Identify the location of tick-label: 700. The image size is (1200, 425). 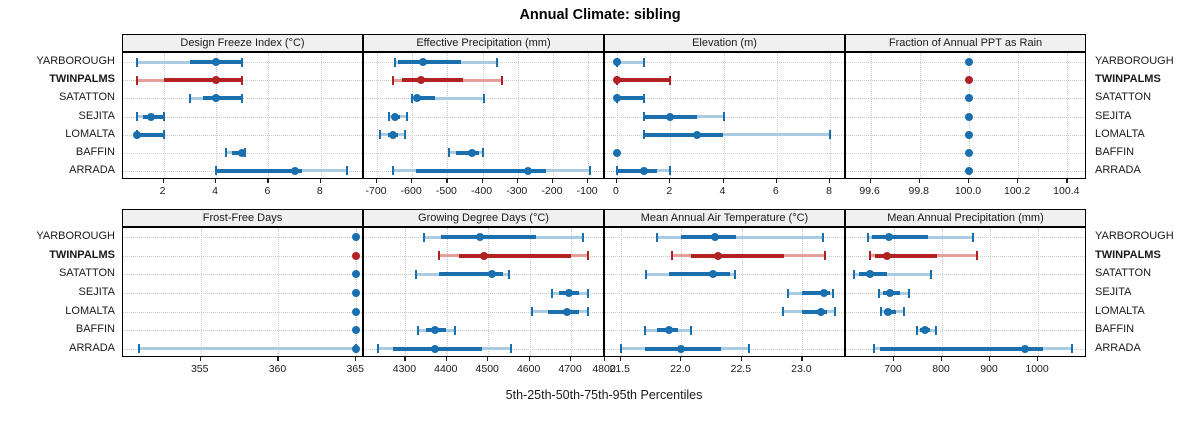
(893, 369).